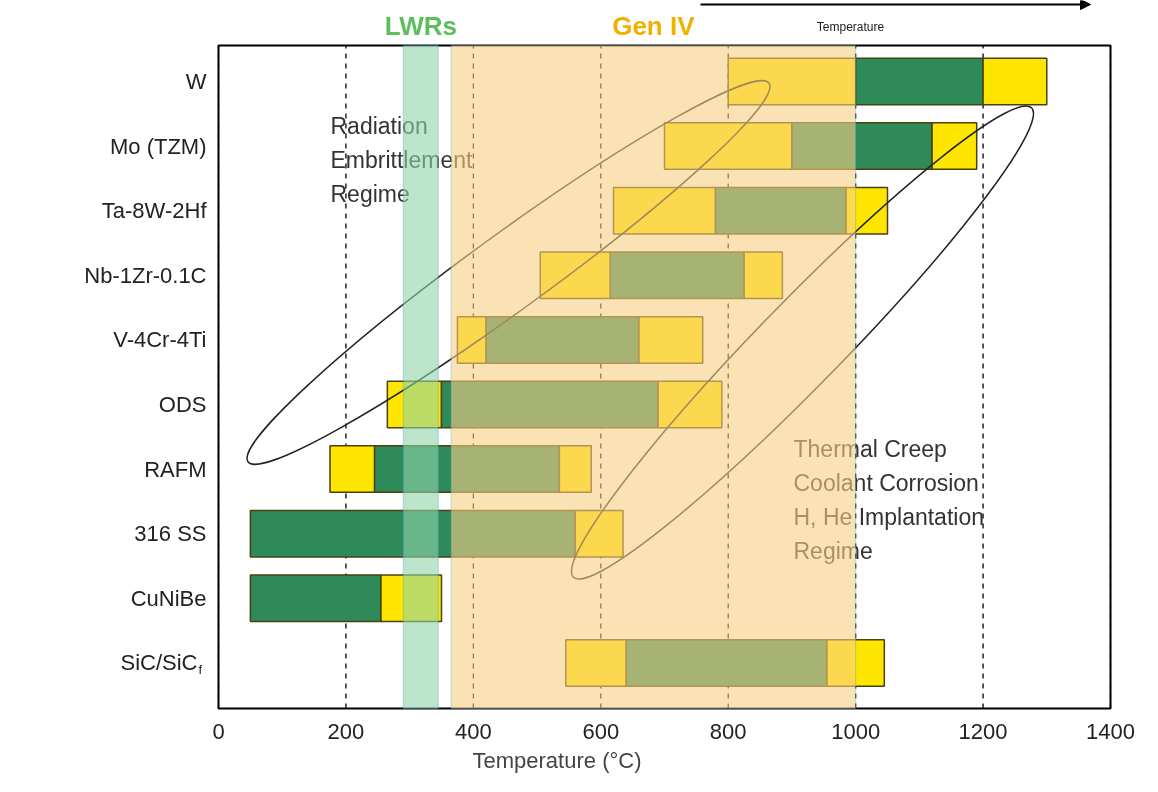 The height and width of the screenshot is (792, 1158). What do you see at coordinates (420, 25) in the screenshot?
I see `band-label: LWRs` at bounding box center [420, 25].